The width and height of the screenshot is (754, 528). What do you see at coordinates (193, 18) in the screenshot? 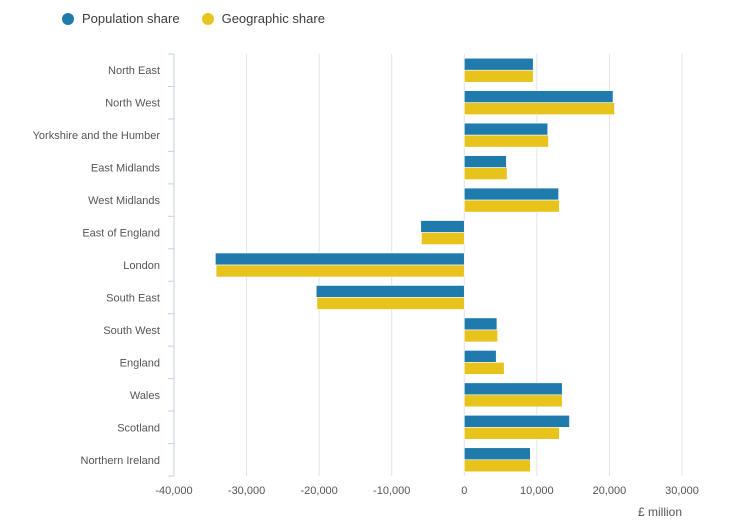
I see `legend: Population share Geographic share` at bounding box center [193, 18].